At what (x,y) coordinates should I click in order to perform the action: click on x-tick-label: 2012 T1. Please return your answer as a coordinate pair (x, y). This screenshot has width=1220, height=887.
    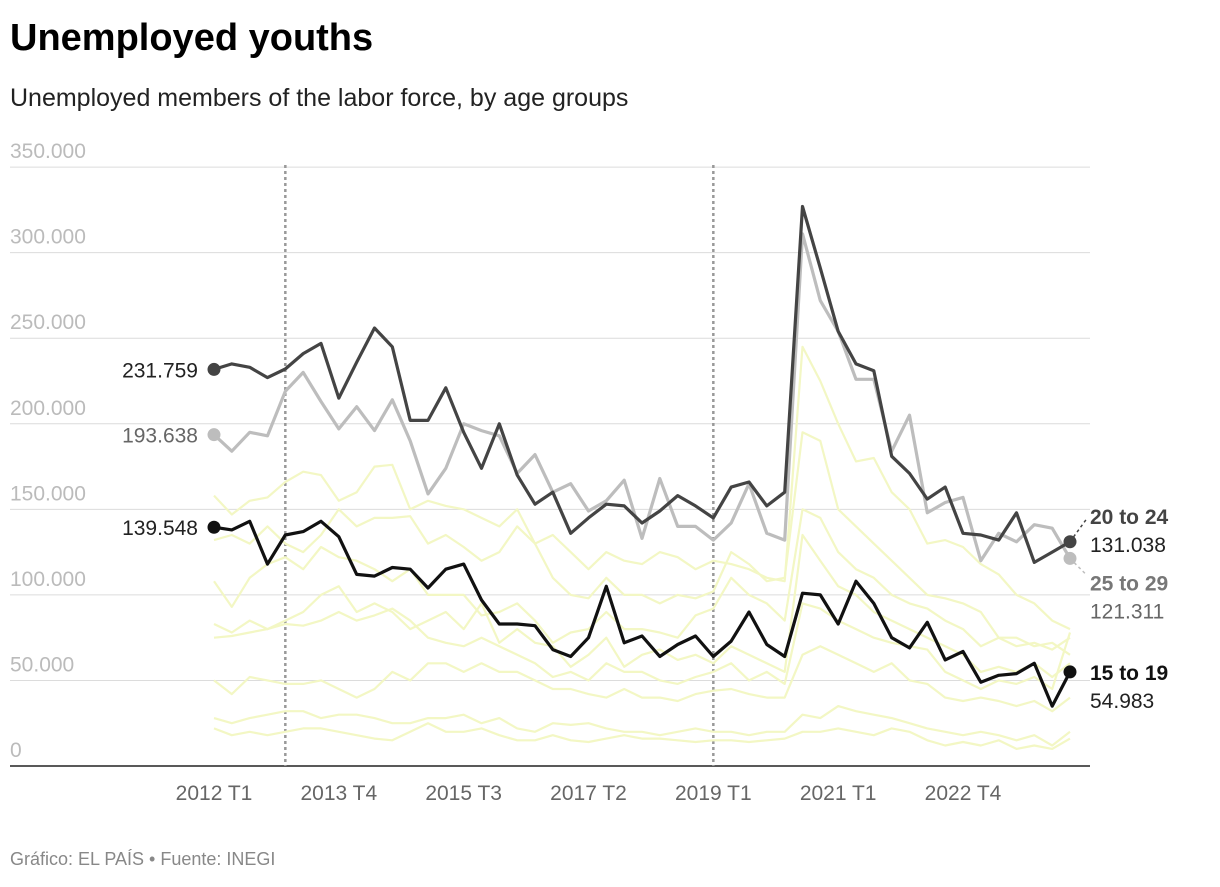
    Looking at the image, I should click on (214, 793).